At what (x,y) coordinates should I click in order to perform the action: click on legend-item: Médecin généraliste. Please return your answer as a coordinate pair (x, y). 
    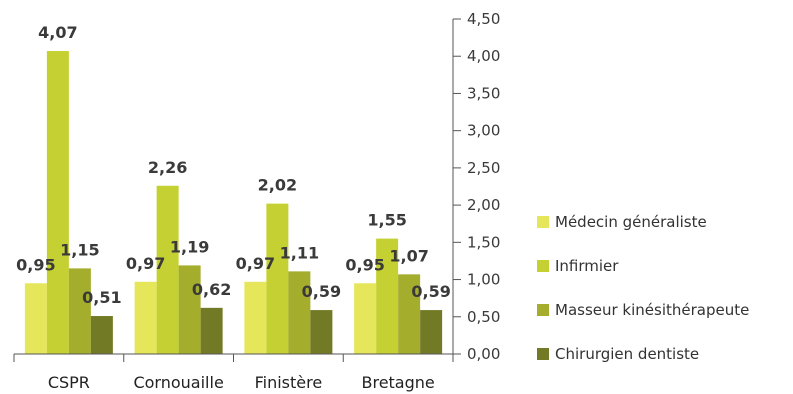
    Looking at the image, I should click on (665, 222).